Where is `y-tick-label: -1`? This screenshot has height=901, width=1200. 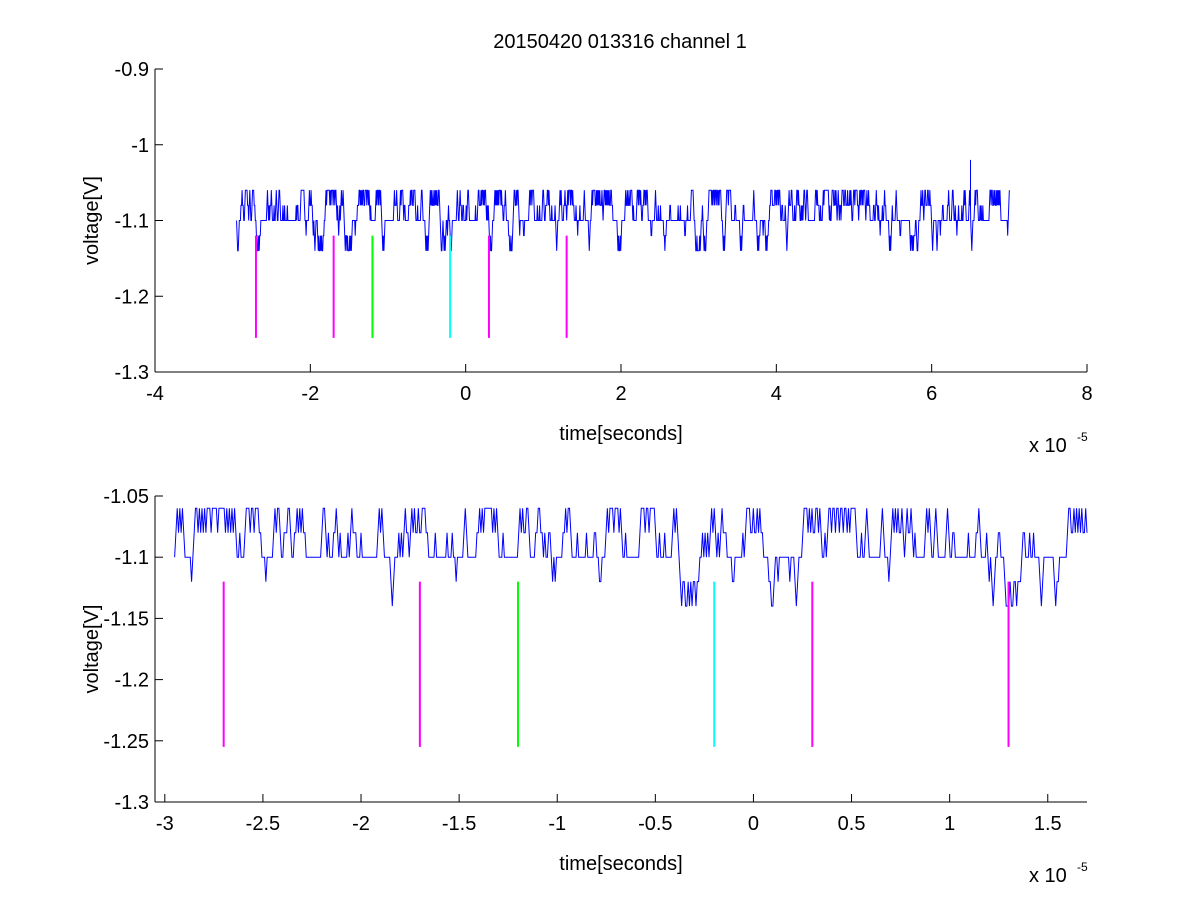
y-tick-label: -1 is located at coordinates (140, 146).